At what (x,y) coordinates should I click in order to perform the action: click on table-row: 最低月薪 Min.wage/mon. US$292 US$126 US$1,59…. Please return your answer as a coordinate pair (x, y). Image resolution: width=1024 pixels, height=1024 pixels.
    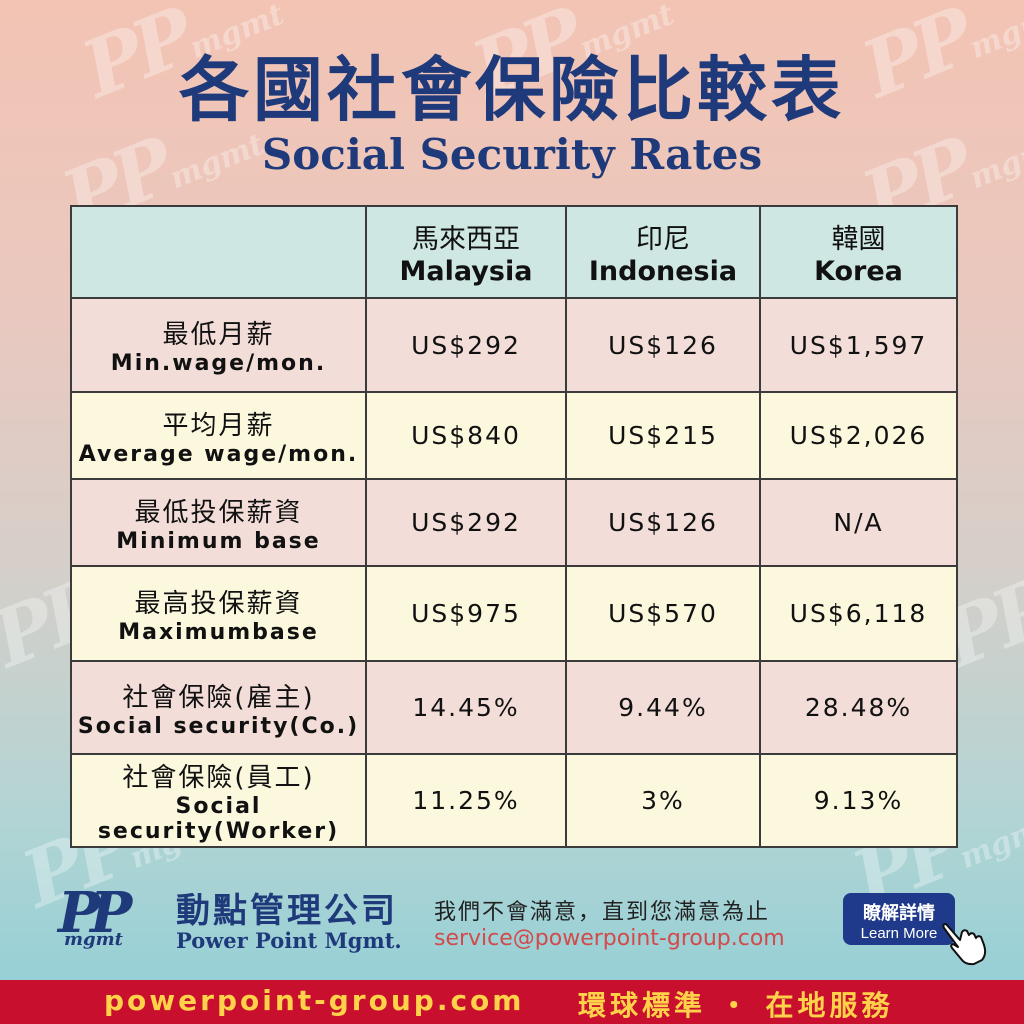
    Looking at the image, I should click on (514, 345).